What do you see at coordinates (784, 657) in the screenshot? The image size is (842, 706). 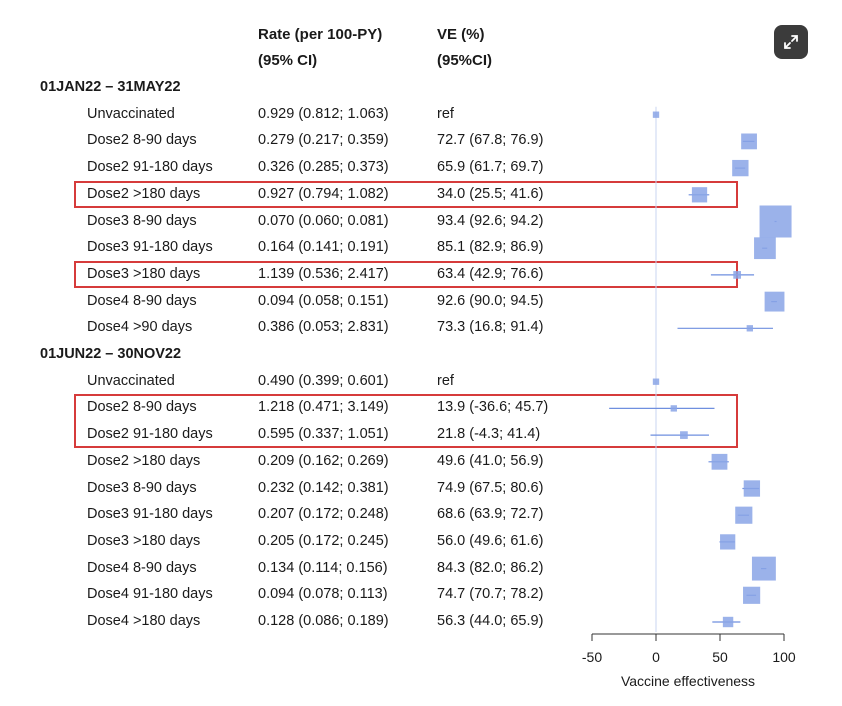 I see `x-tick-label: 100` at bounding box center [784, 657].